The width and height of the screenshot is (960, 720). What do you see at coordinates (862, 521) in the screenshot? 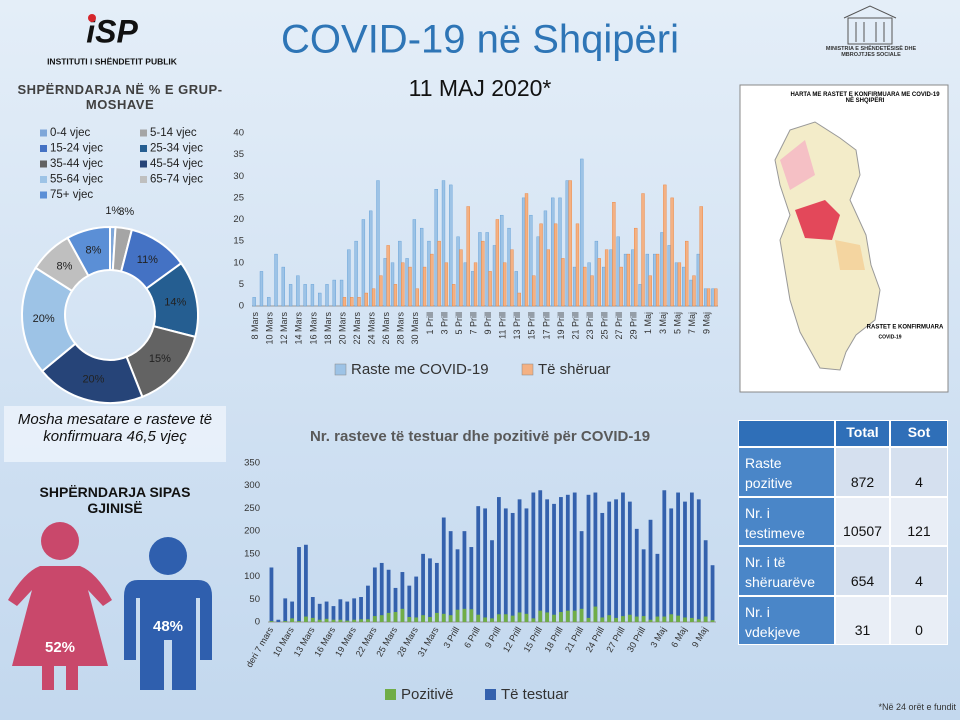
I see `table-cell: 10507` at bounding box center [862, 521].